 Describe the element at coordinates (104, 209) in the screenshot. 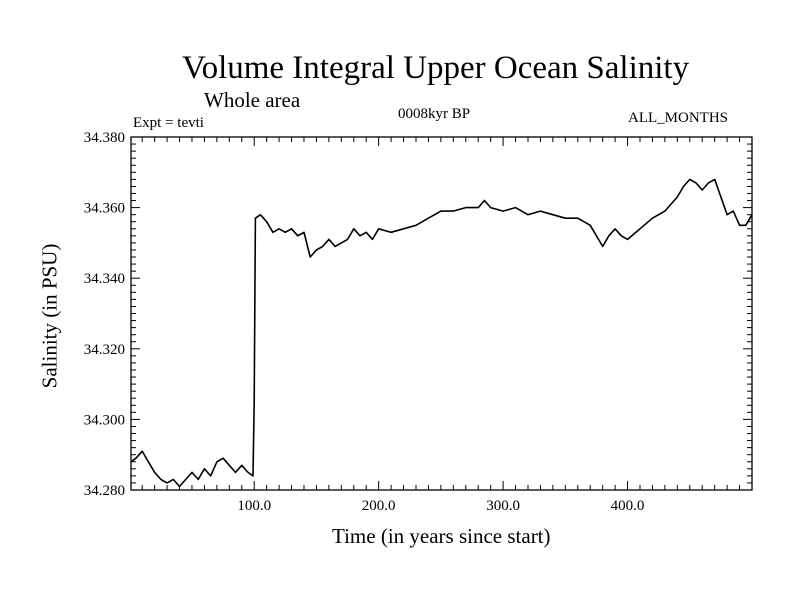

I see `y-tick-label: 34.360` at that location.